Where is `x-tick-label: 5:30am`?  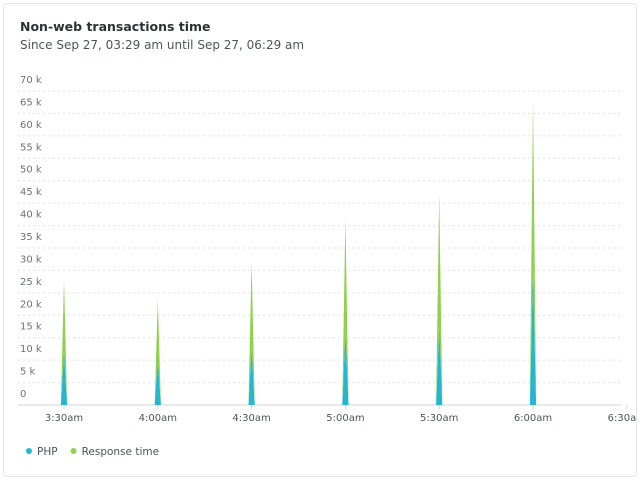
x-tick-label: 5:30am is located at coordinates (439, 418).